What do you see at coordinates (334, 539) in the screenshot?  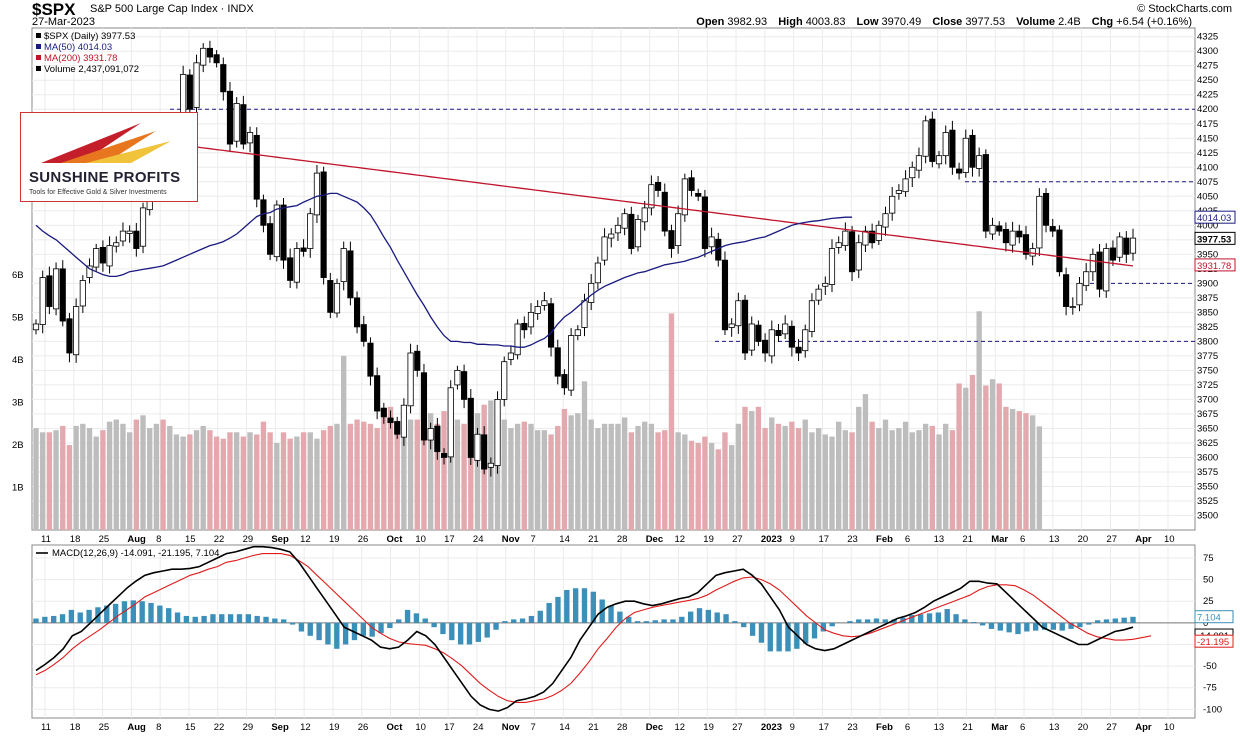 I see `time-tick-label: 19` at bounding box center [334, 539].